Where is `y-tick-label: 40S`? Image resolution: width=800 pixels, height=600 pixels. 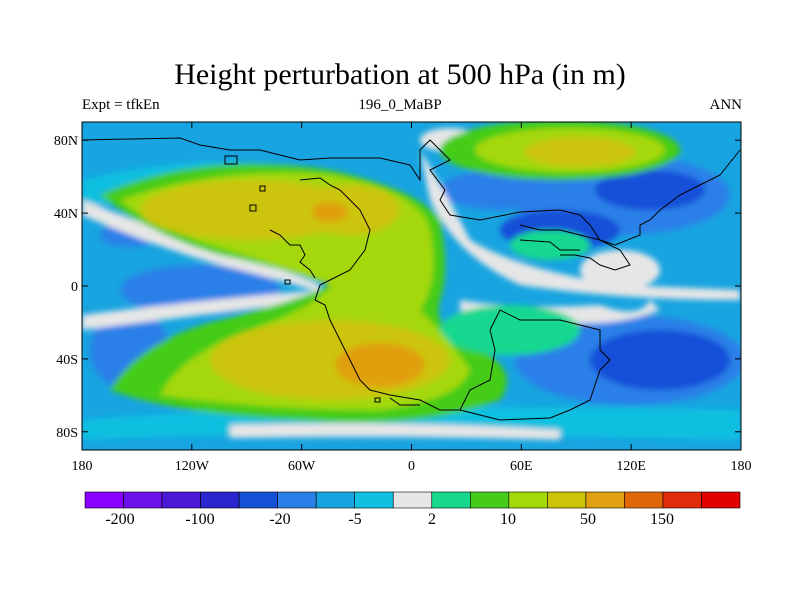
y-tick-label: 40S is located at coordinates (67, 360).